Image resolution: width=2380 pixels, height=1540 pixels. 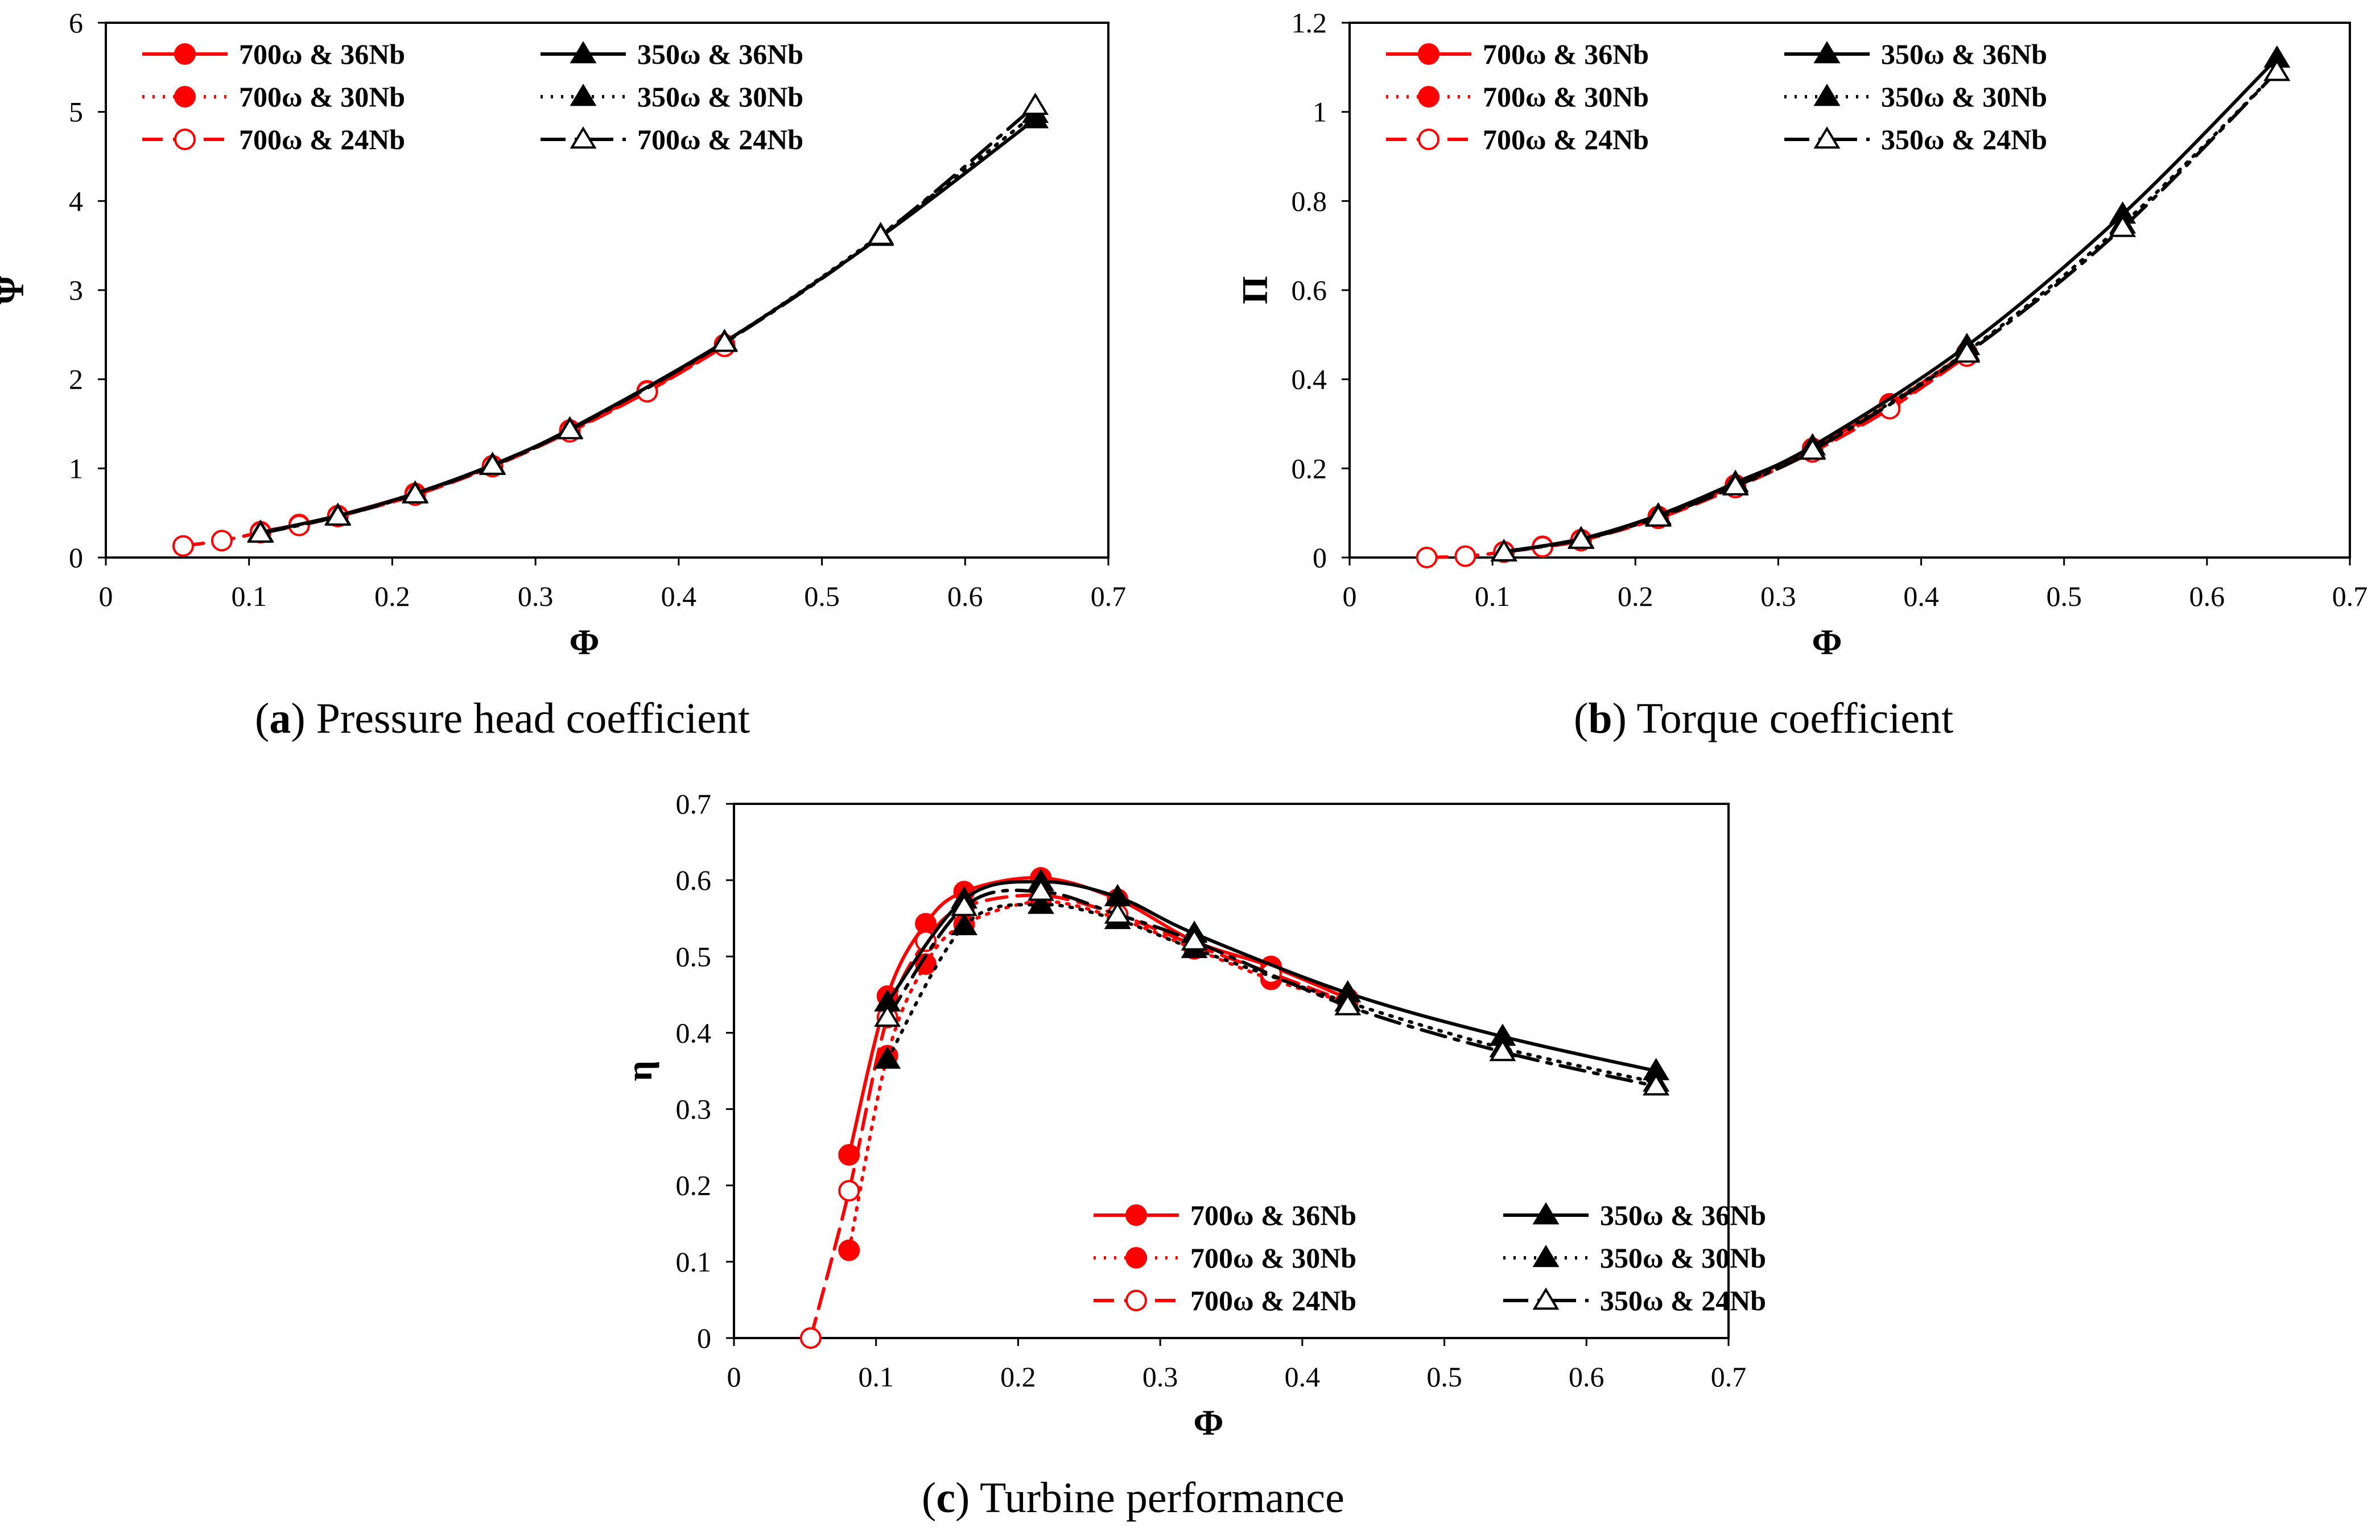 I want to click on x-tick-label: 0.6, so click(x=965, y=596).